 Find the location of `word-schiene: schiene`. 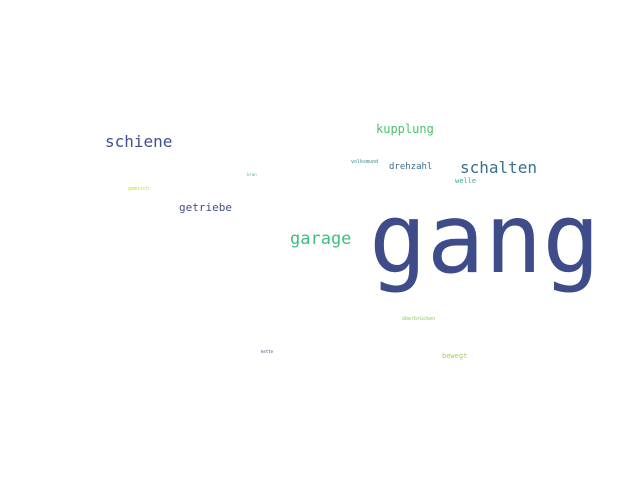

word-schiene: schiene is located at coordinates (139, 141).